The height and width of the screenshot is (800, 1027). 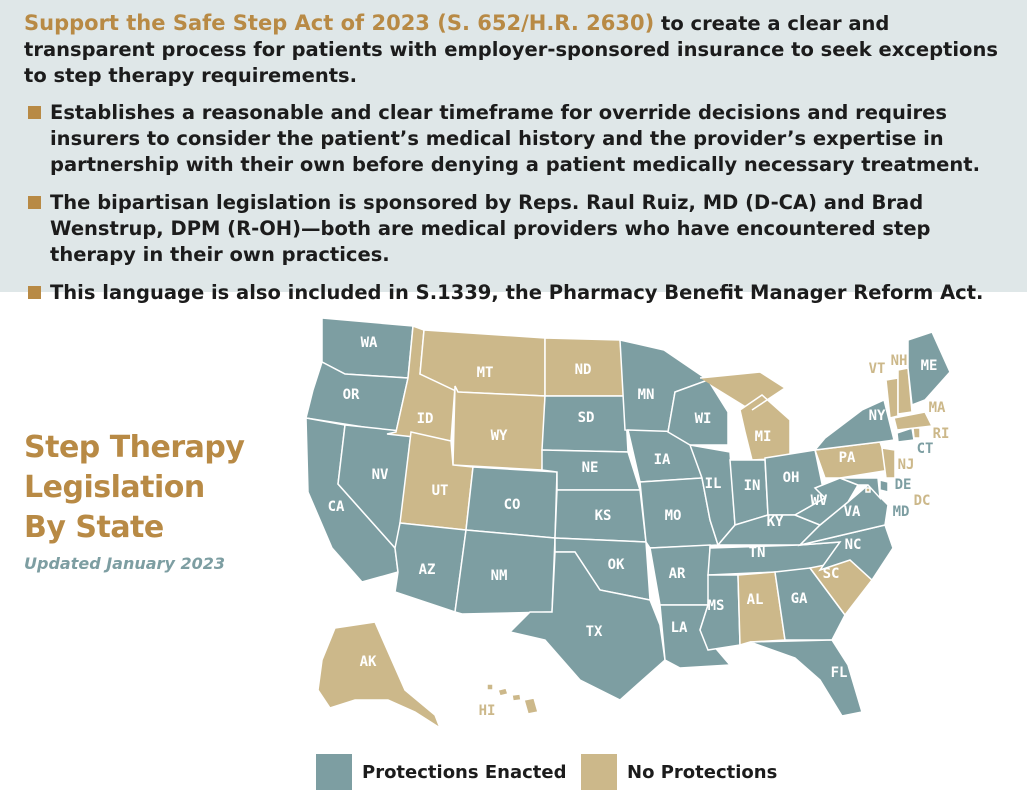 What do you see at coordinates (831, 574) in the screenshot?
I see `state-label-sc: SC` at bounding box center [831, 574].